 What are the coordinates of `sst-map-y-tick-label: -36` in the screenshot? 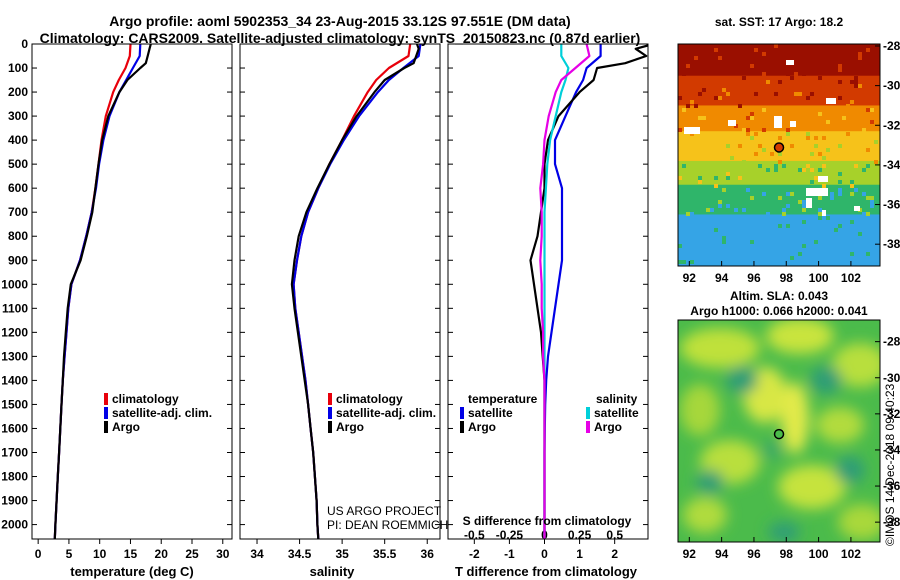 It's located at (891, 205).